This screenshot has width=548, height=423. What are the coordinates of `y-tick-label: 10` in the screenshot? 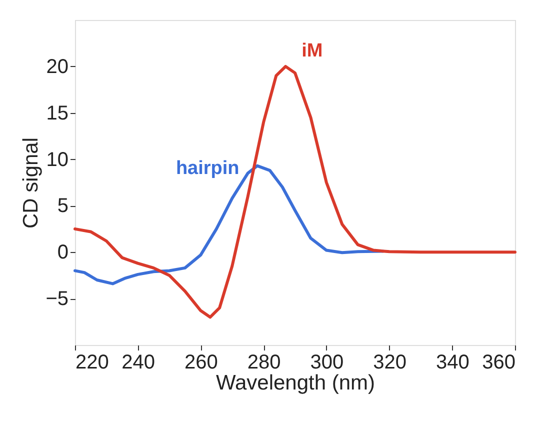 It's located at (57, 159).